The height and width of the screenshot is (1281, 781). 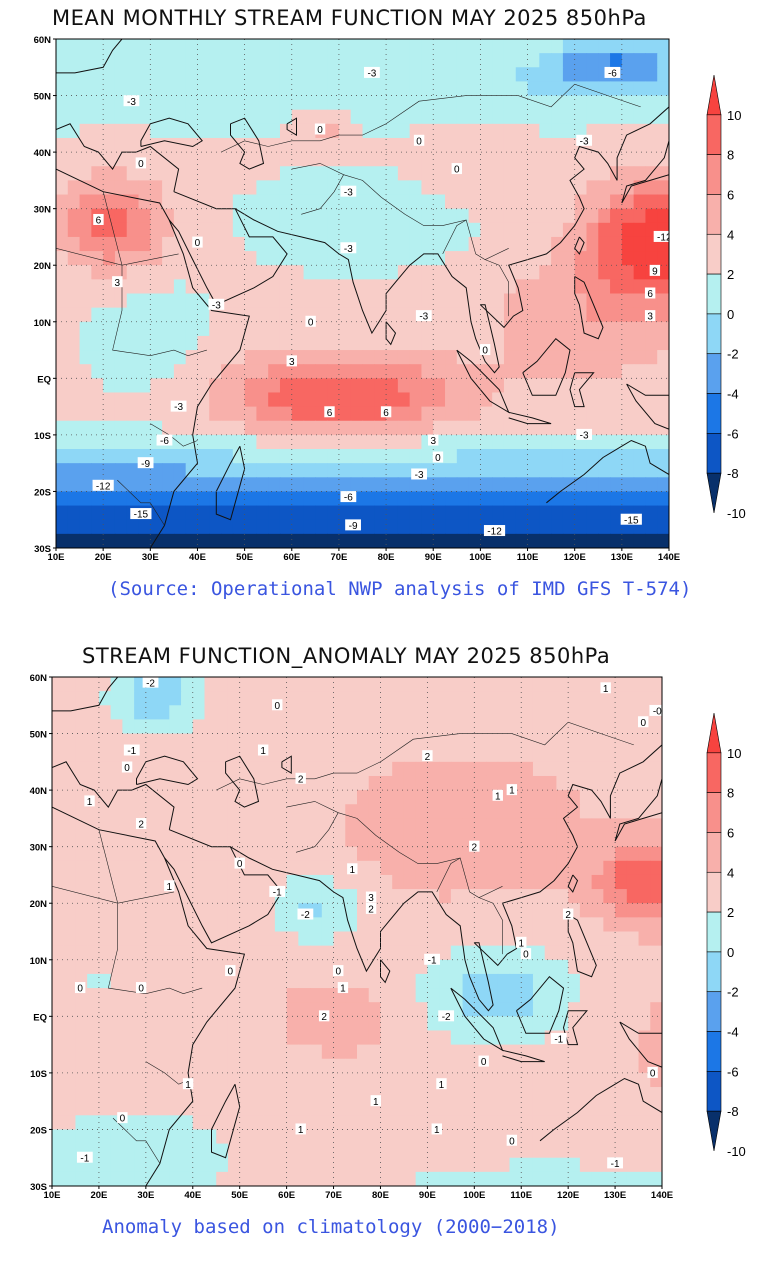 I want to click on lat-tick-label: 10N, so click(x=43, y=323).